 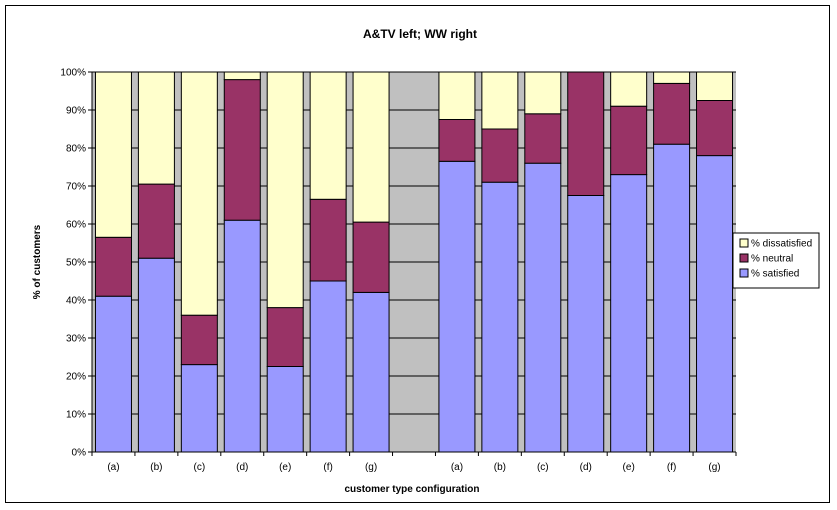 What do you see at coordinates (76, 301) in the screenshot?
I see `y-tick-label: 40%` at bounding box center [76, 301].